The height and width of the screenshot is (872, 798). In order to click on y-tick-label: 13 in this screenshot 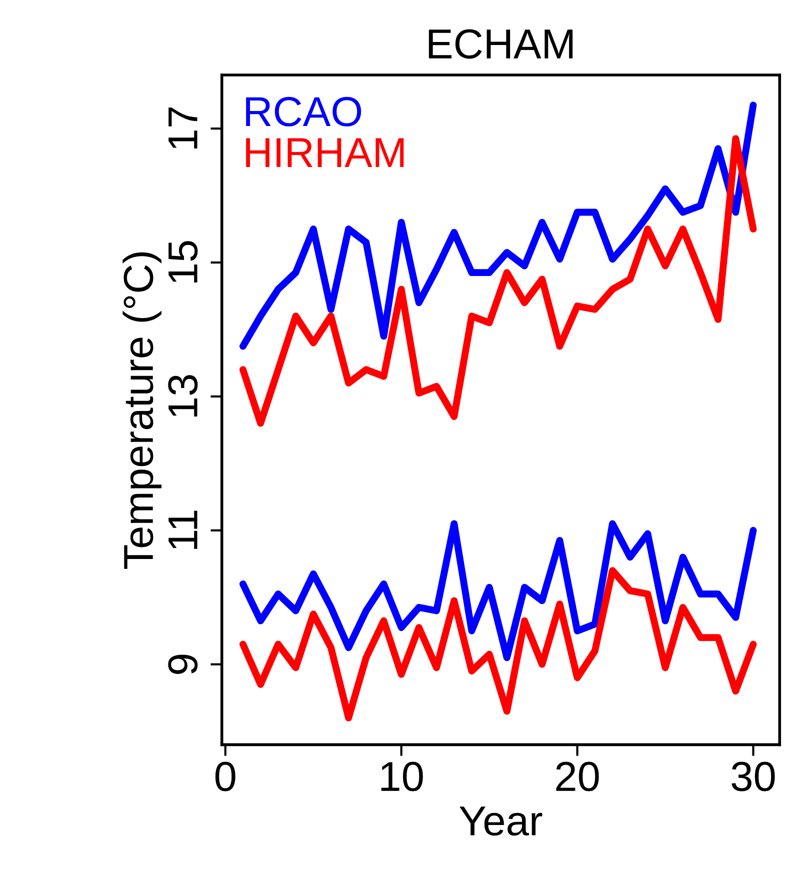, I will do `click(183, 395)`.